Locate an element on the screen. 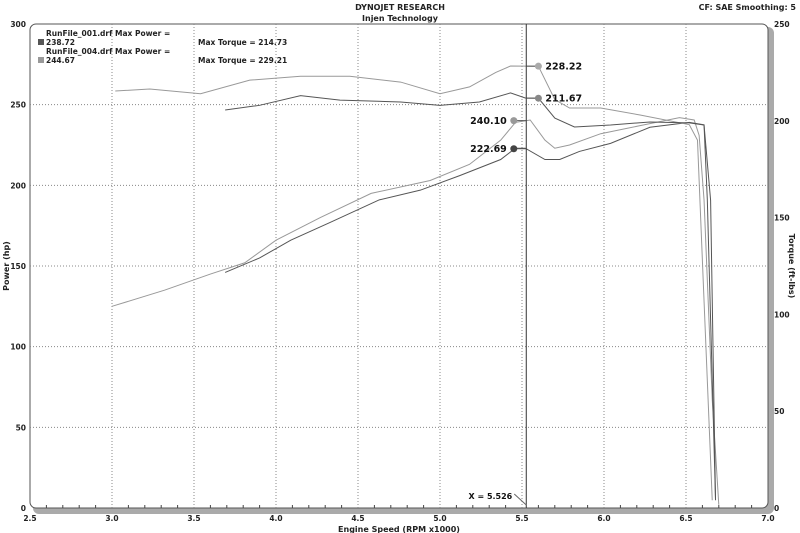 This screenshot has height=533, width=800. y-tick-label: 150 is located at coordinates (18, 266).